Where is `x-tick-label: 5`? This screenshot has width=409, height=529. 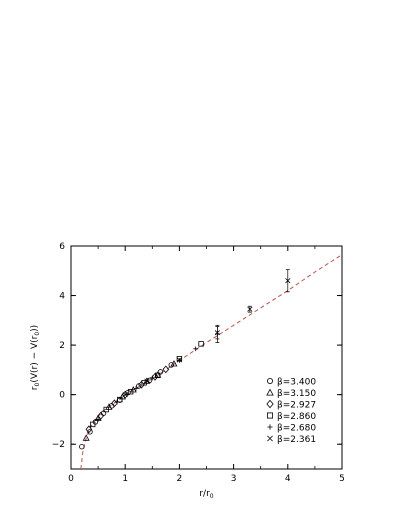 x-tick-label: 5 is located at coordinates (342, 479).